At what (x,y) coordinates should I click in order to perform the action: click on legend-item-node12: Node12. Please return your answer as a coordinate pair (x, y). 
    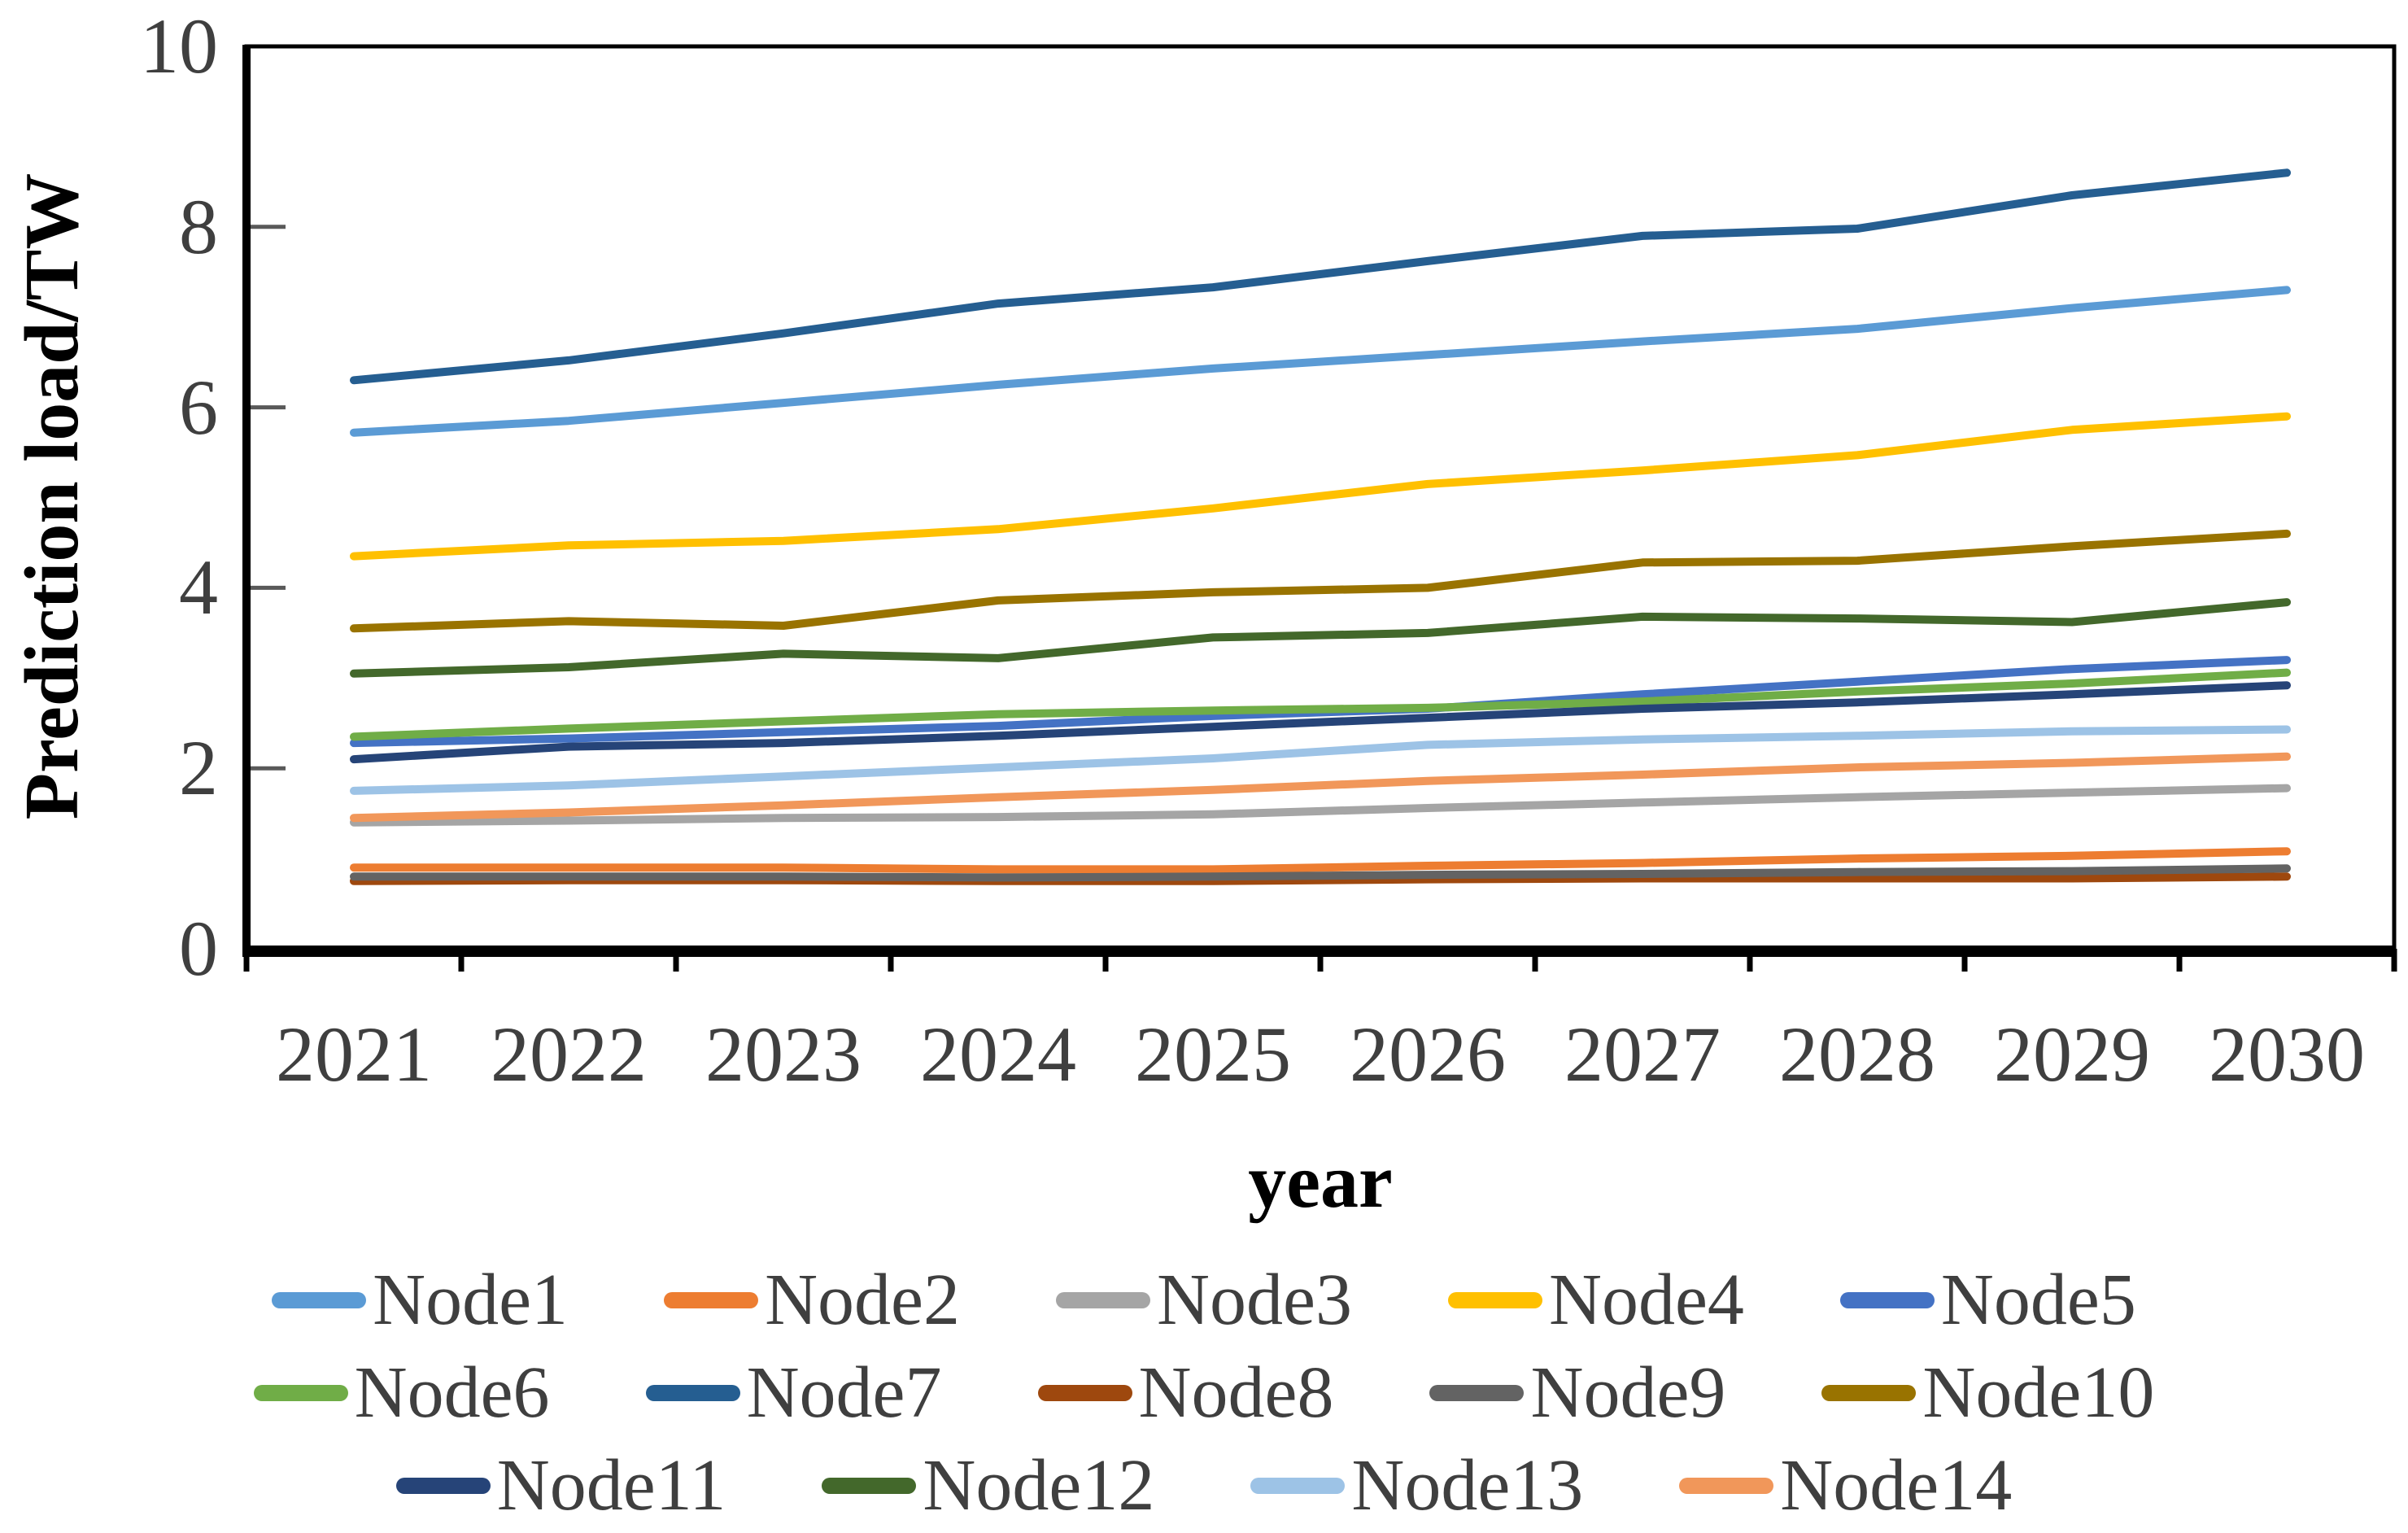
    Looking at the image, I should click on (988, 1485).